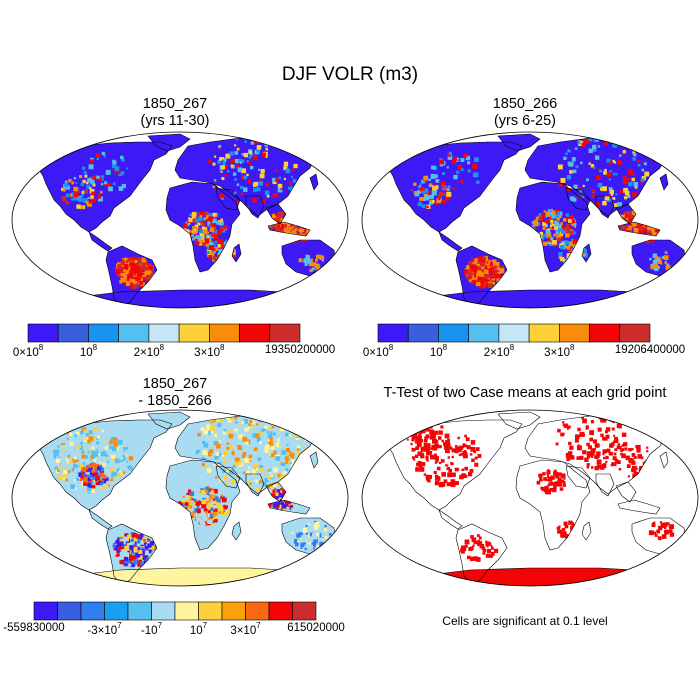 This screenshot has height=700, width=700. What do you see at coordinates (626, 492) in the screenshot?
I see `land-southeast-asia` at bounding box center [626, 492].